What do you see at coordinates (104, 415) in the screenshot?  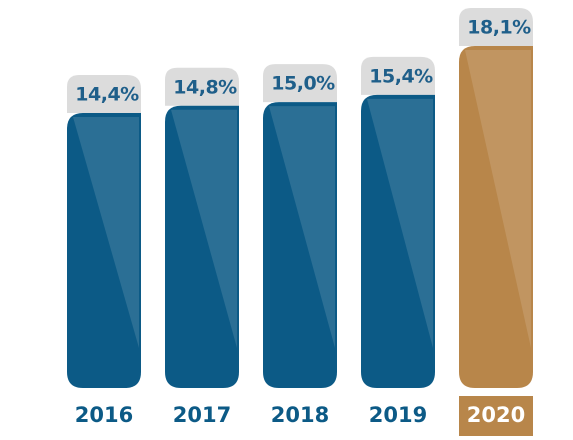 I see `x-tick-label: 2016` at bounding box center [104, 415].